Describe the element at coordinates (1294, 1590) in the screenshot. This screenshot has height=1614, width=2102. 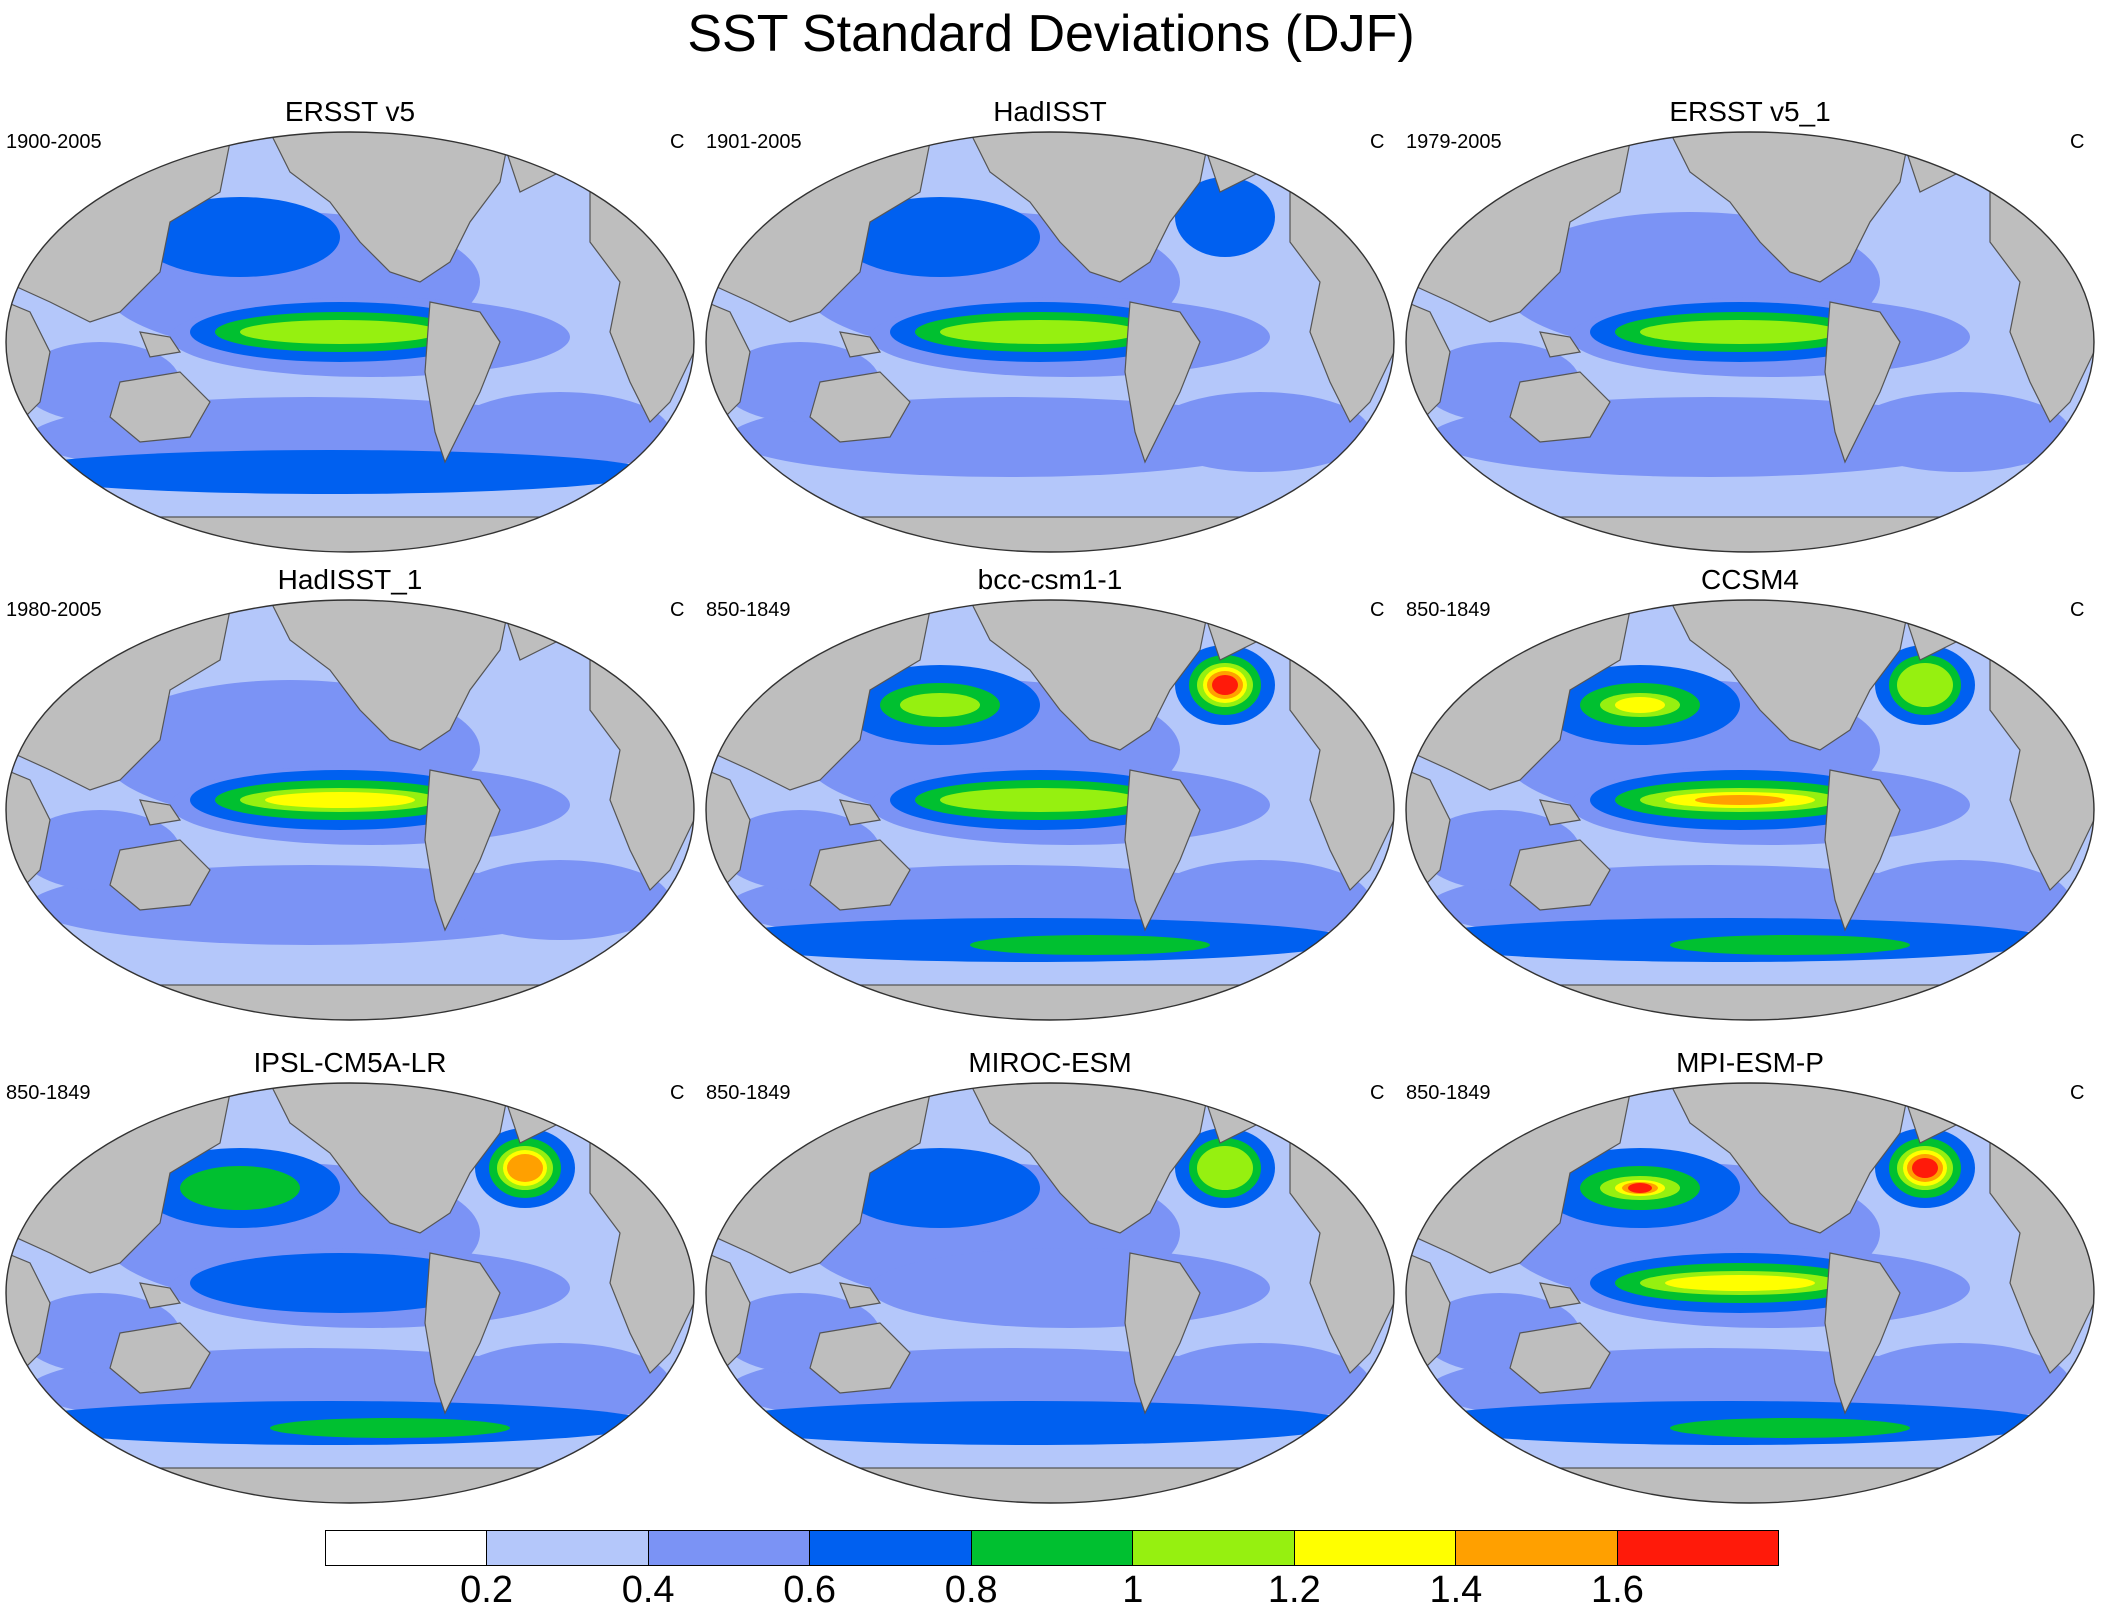
I see `colorbar-tick-label: 1.2` at that location.